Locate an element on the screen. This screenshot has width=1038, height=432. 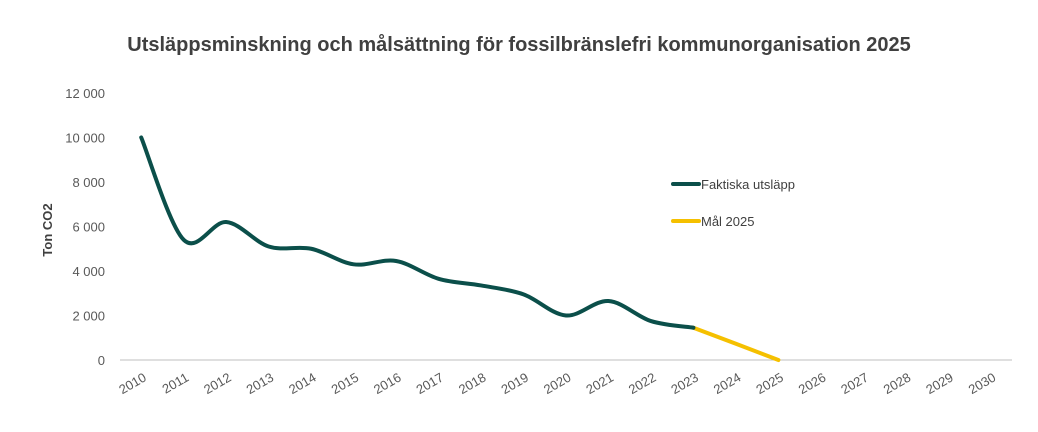
y-axis-ticks: 0 2 000 4 000 6 000 8 000 10 000 12 000 is located at coordinates (85, 227).